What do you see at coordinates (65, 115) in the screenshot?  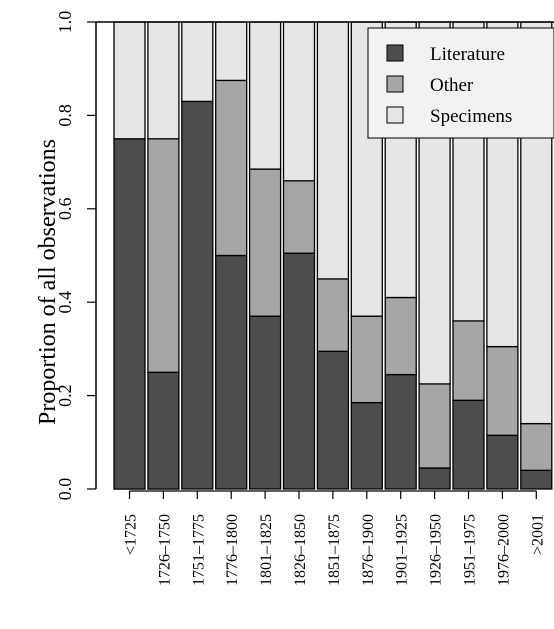 I see `y-tick-label-4: 0.8` at bounding box center [65, 115].